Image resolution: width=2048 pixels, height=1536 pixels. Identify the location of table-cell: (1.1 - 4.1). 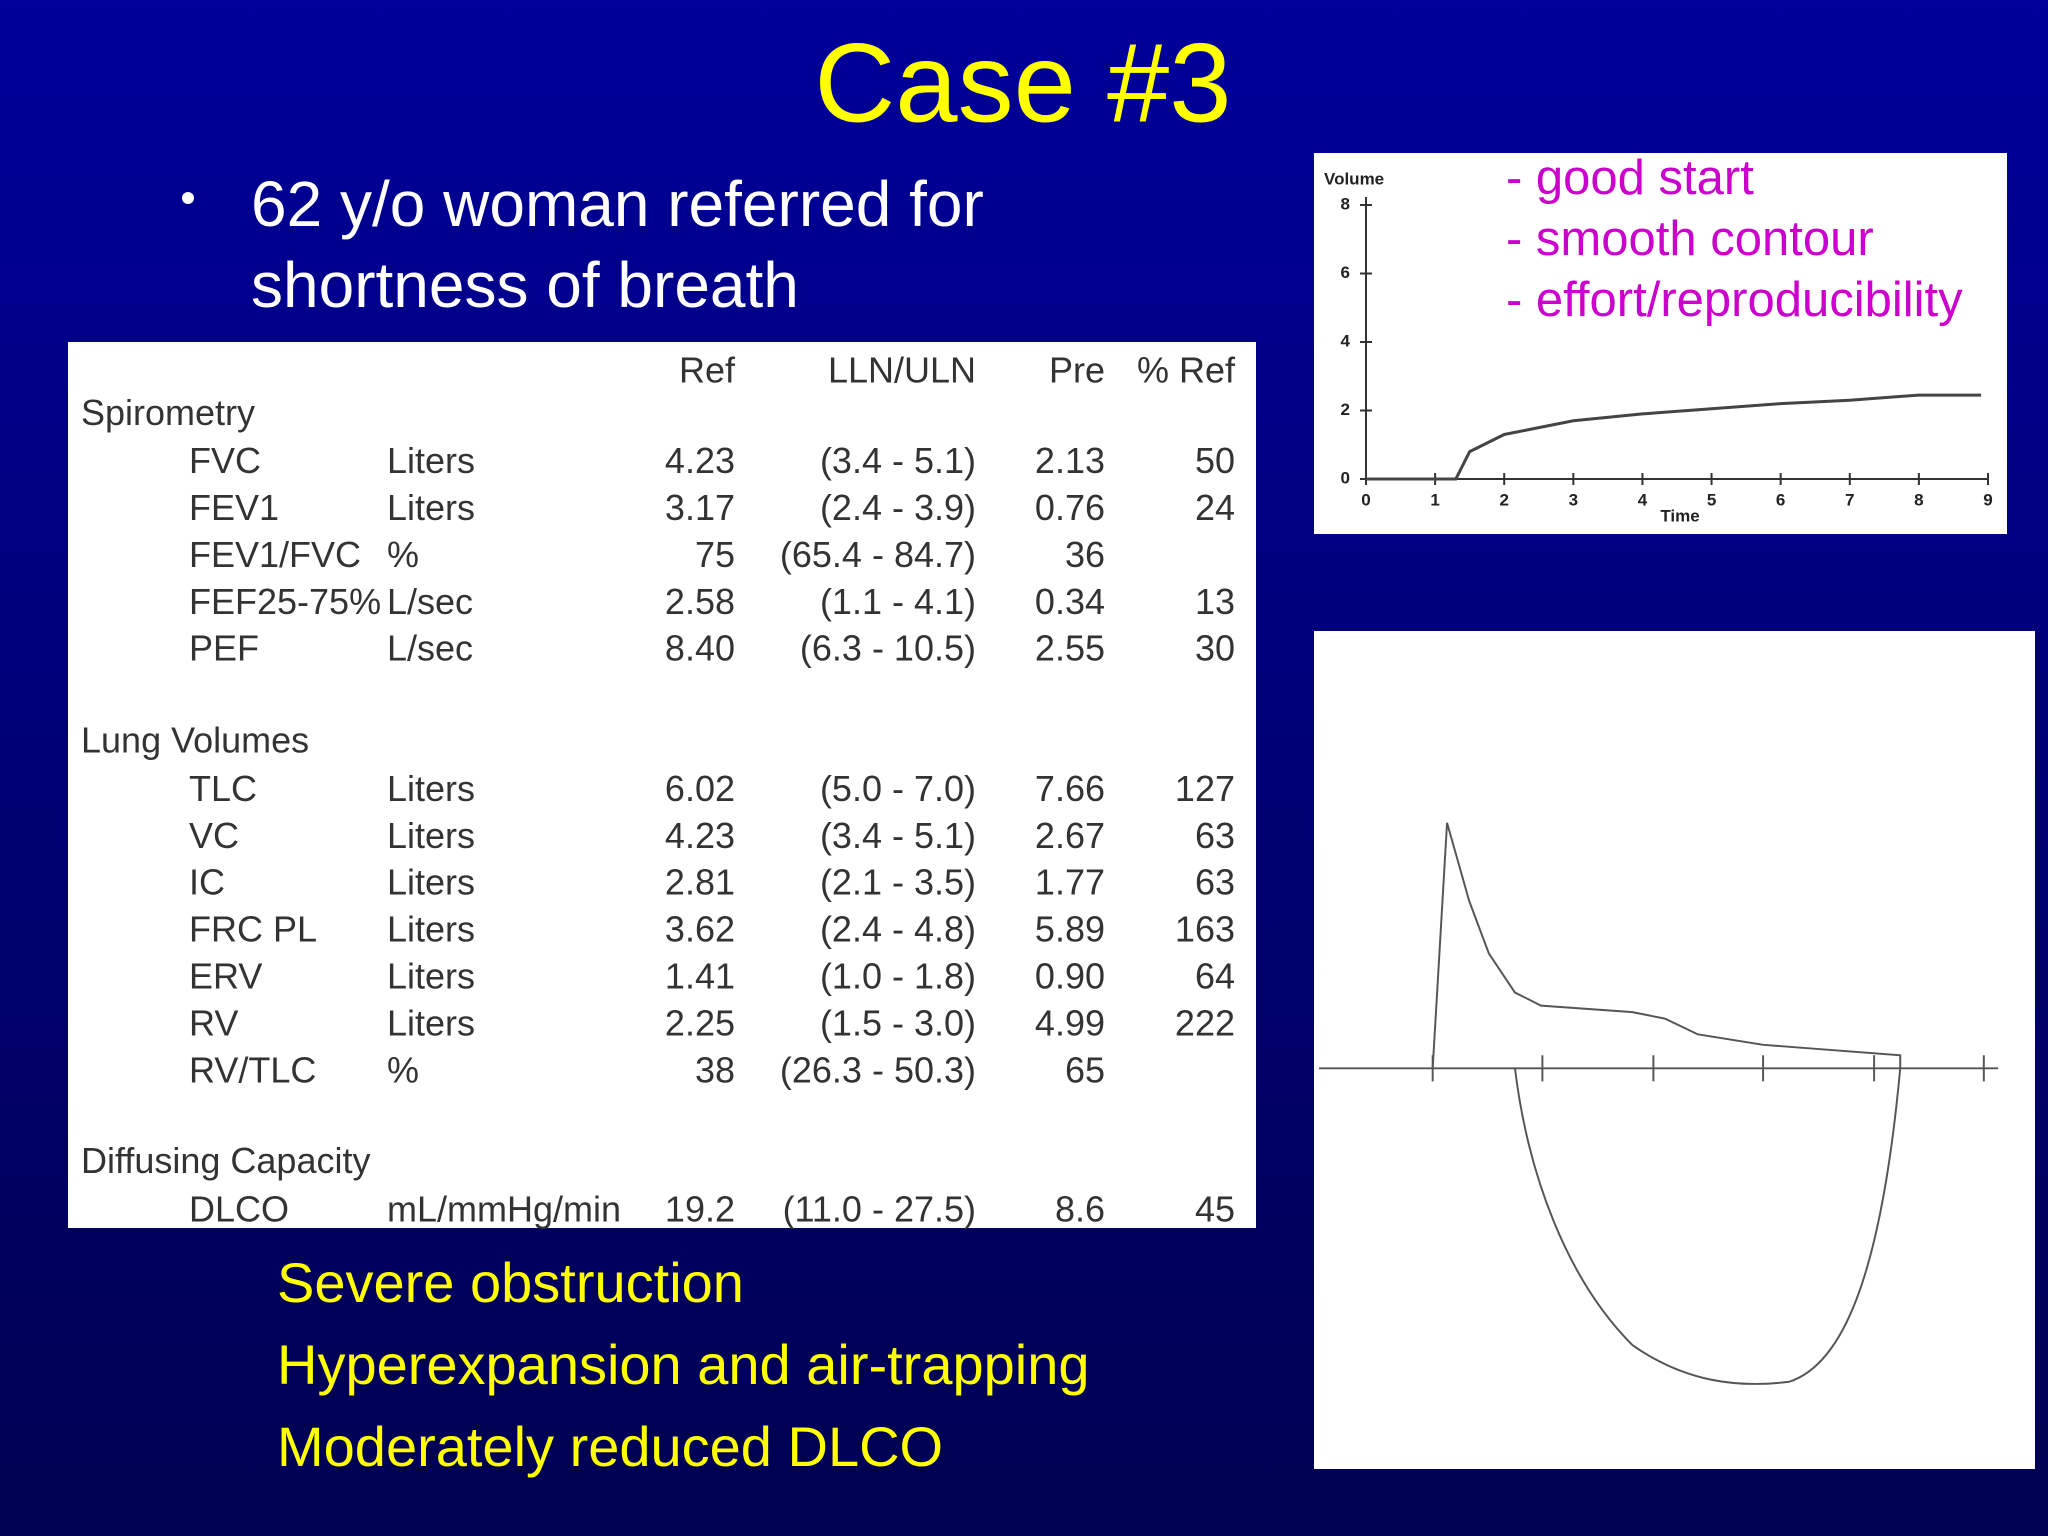
(898, 601).